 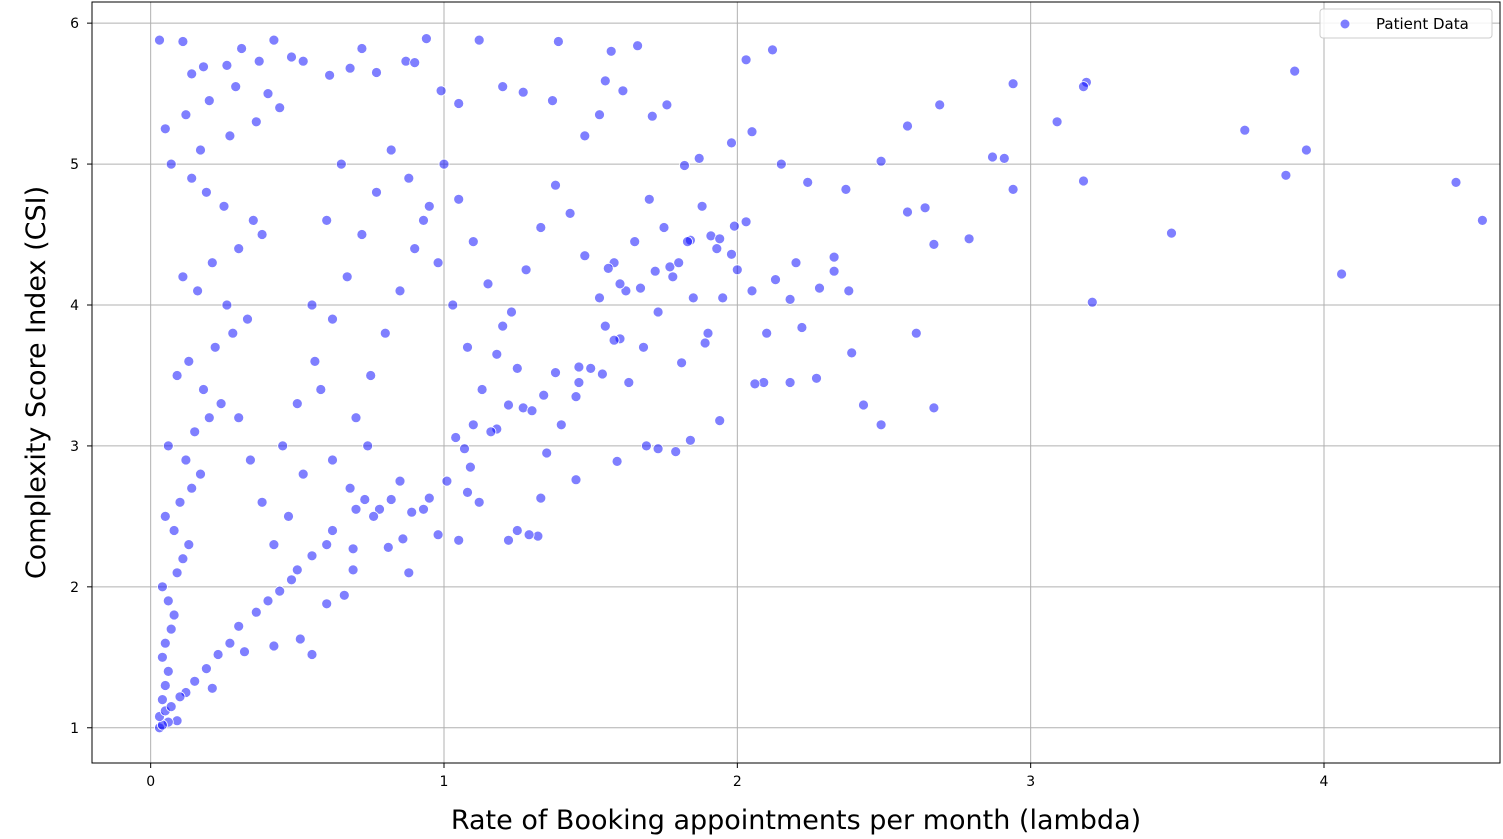 I want to click on y-tick-label: 6, so click(x=74, y=24).